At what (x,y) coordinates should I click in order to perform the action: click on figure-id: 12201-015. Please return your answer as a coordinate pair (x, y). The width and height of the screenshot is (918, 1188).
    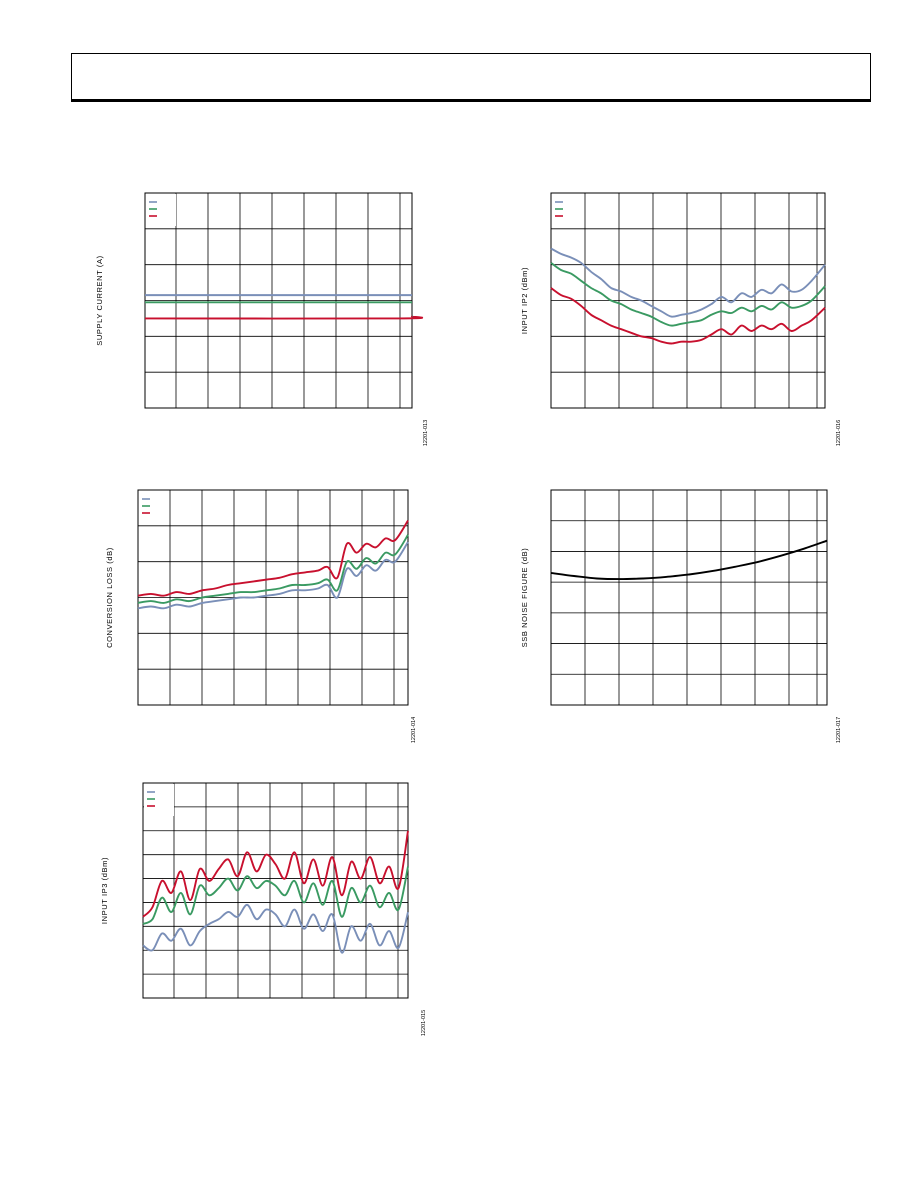
    Looking at the image, I should click on (424, 1023).